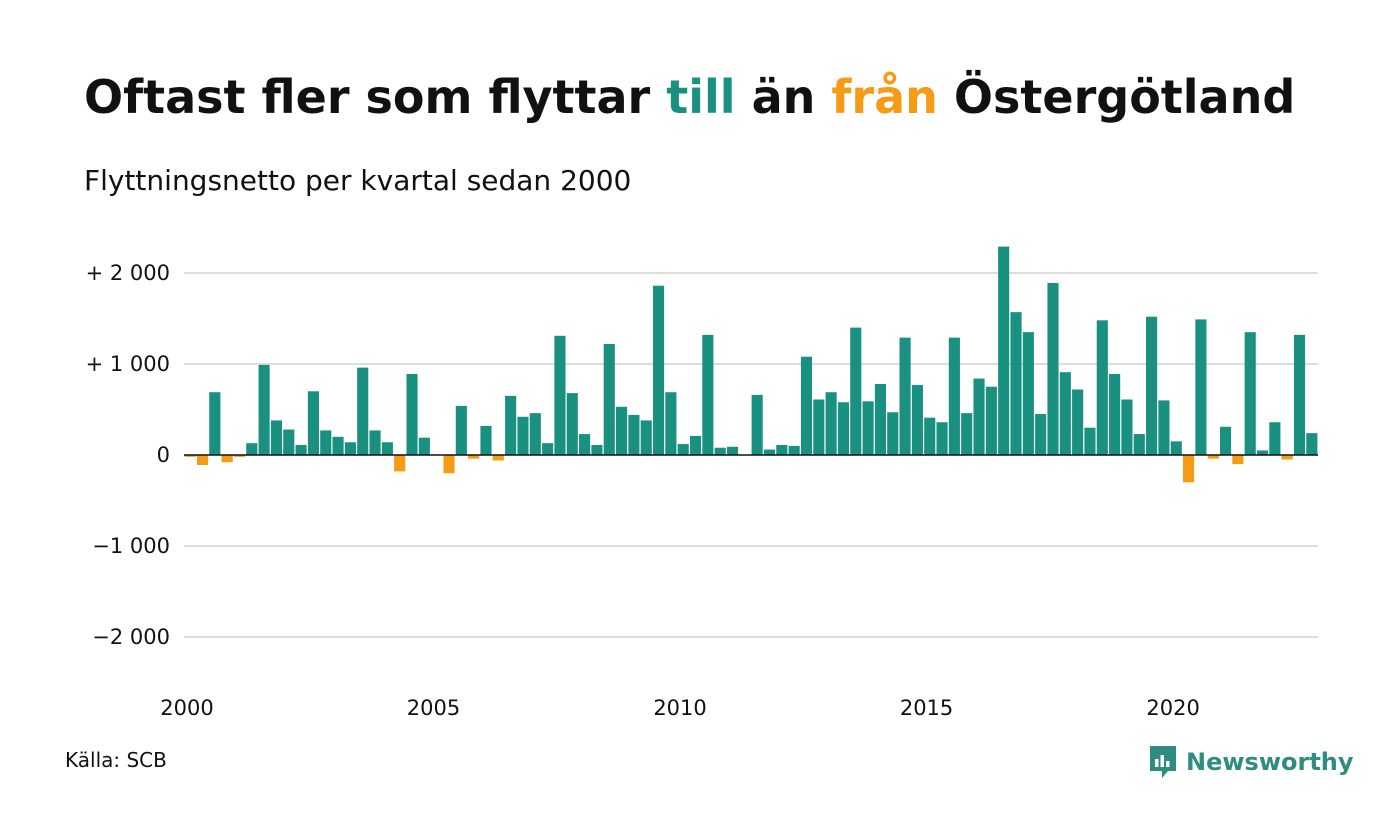  Describe the element at coordinates (186, 708) in the screenshot. I see `x-tick-label: 2000` at that location.